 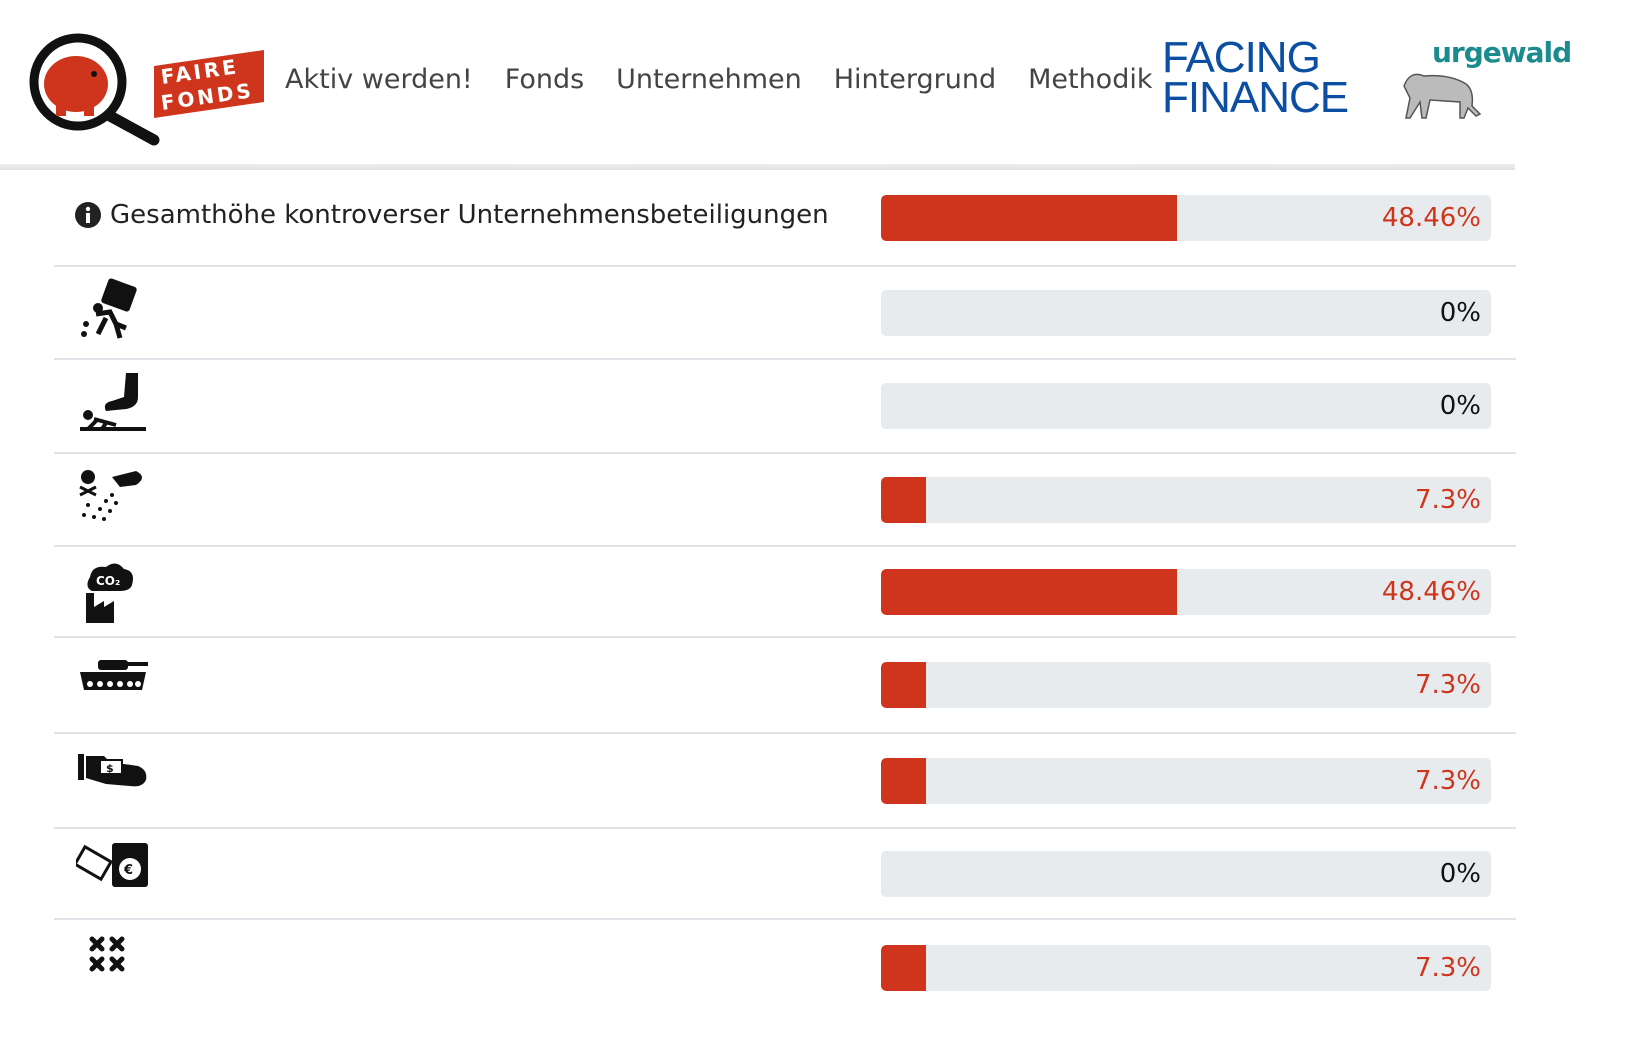 I want to click on nav-fonds: Fonds, so click(x=544, y=79).